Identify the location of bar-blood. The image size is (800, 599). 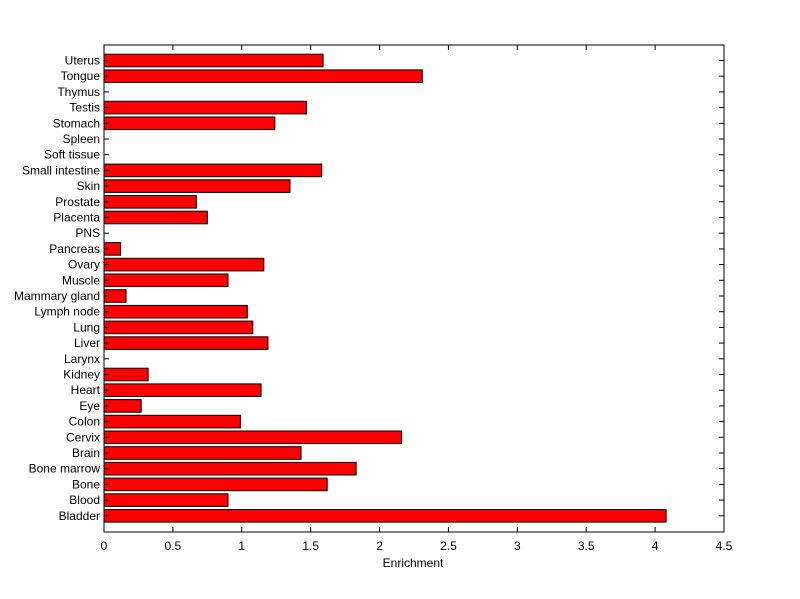
(166, 500).